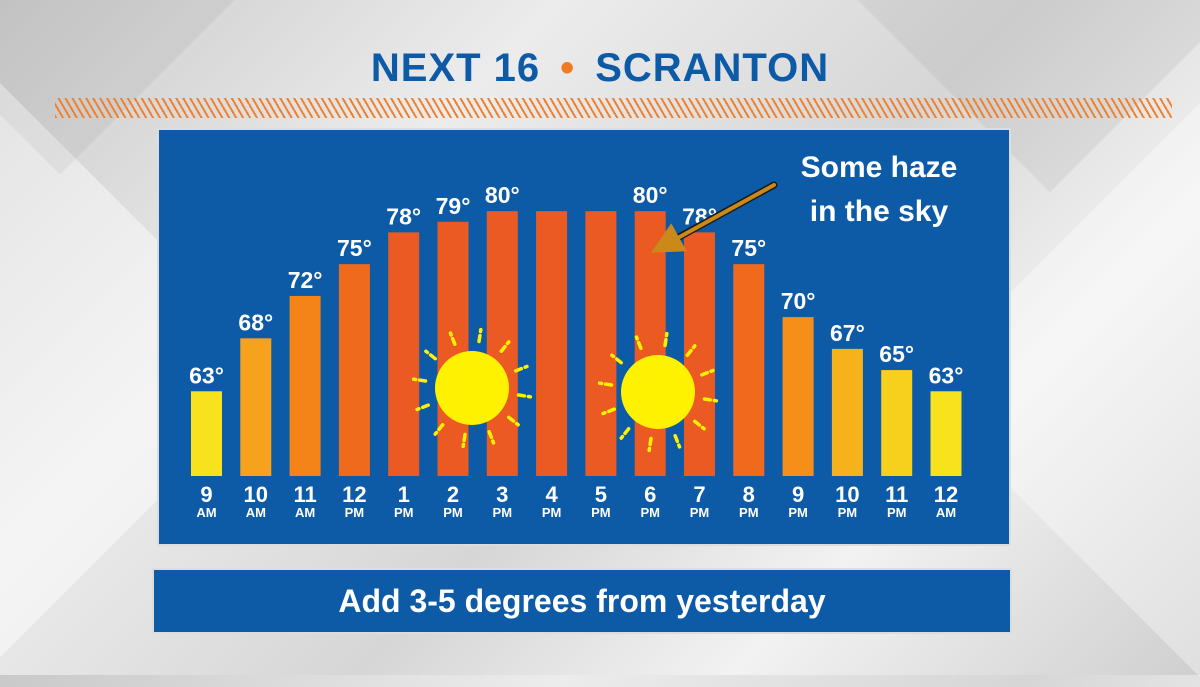 The height and width of the screenshot is (687, 1200). Describe the element at coordinates (650, 494) in the screenshot. I see `hour-label: 6` at that location.